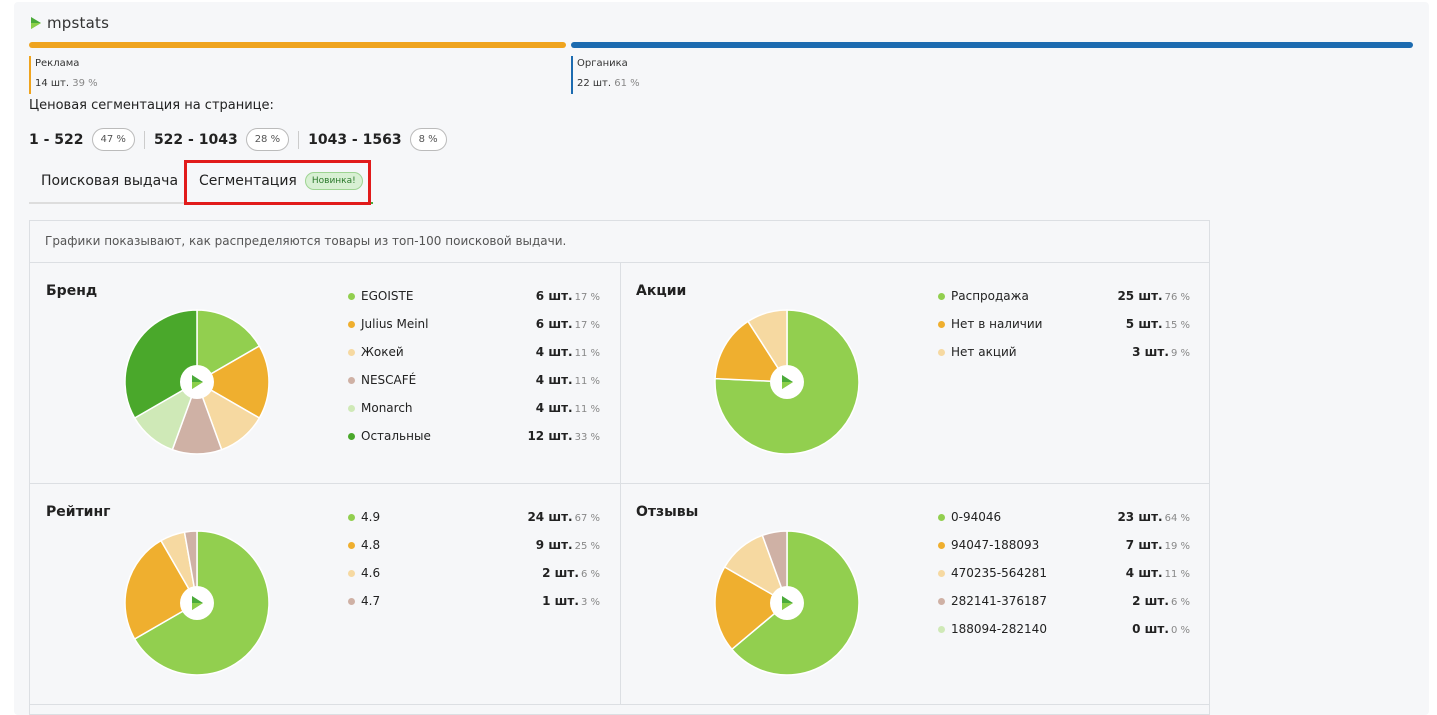 This screenshot has height=715, width=1437. Describe the element at coordinates (1064, 629) in the screenshot. I see `legend-item: 188094-282140 0 шт. 0 %` at that location.